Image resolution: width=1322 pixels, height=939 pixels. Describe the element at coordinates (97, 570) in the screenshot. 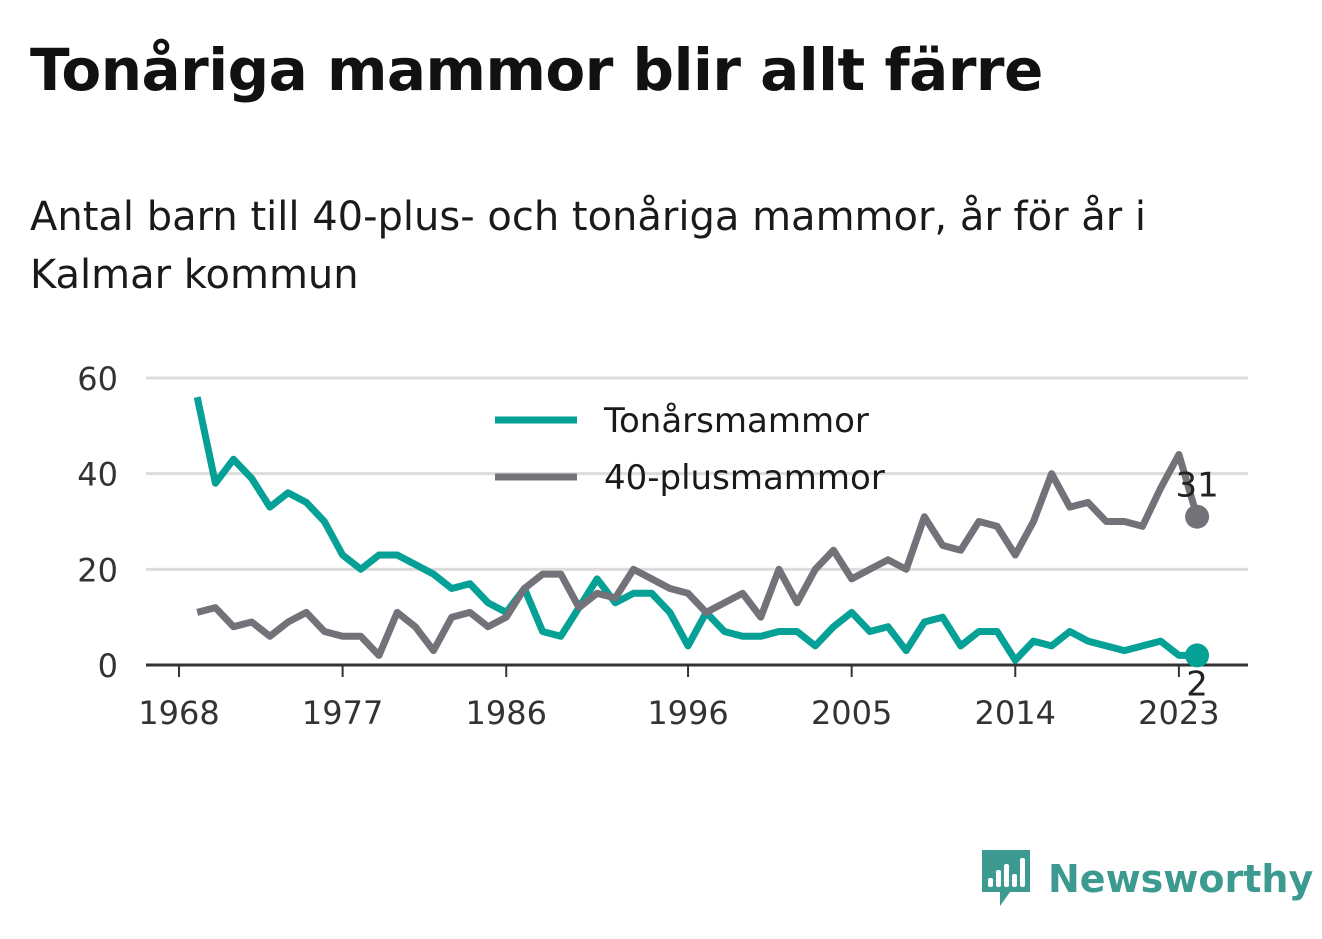

I see `y-tick-label-20: 20` at that location.